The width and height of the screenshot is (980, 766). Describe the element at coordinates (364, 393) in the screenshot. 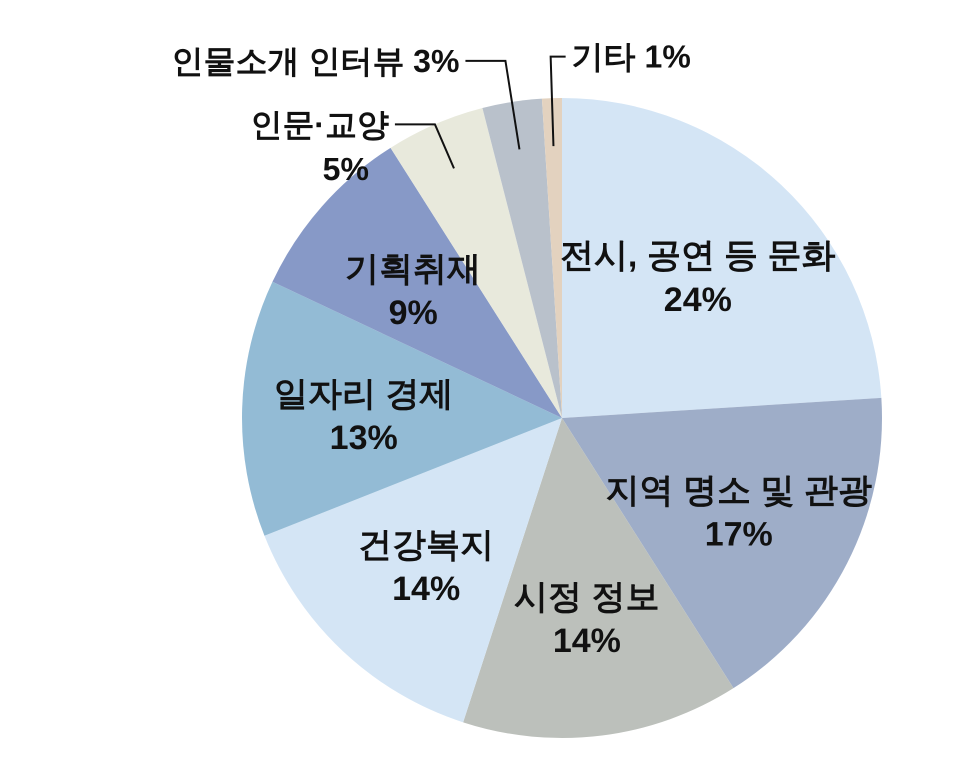

I see `slice-label: 일자리 경제` at that location.